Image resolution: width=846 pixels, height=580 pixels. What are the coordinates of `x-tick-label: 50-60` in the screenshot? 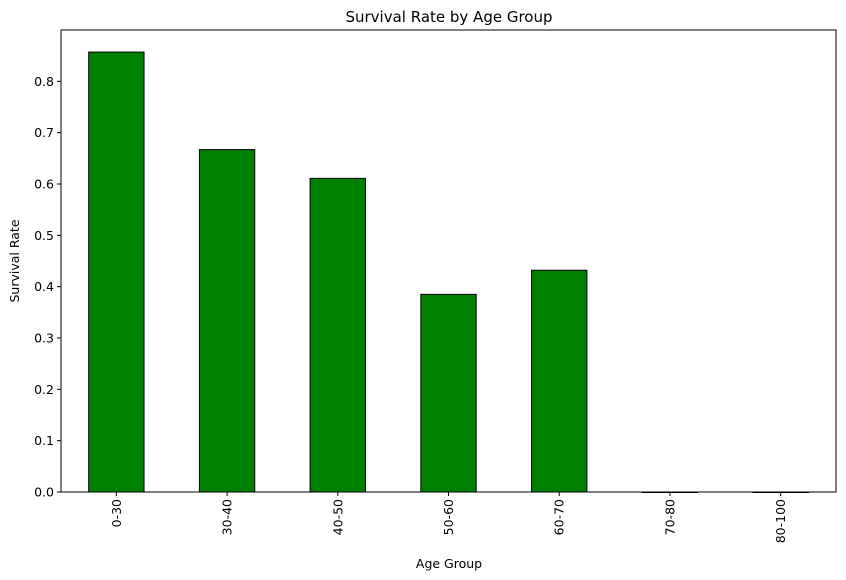 It's located at (448, 517).